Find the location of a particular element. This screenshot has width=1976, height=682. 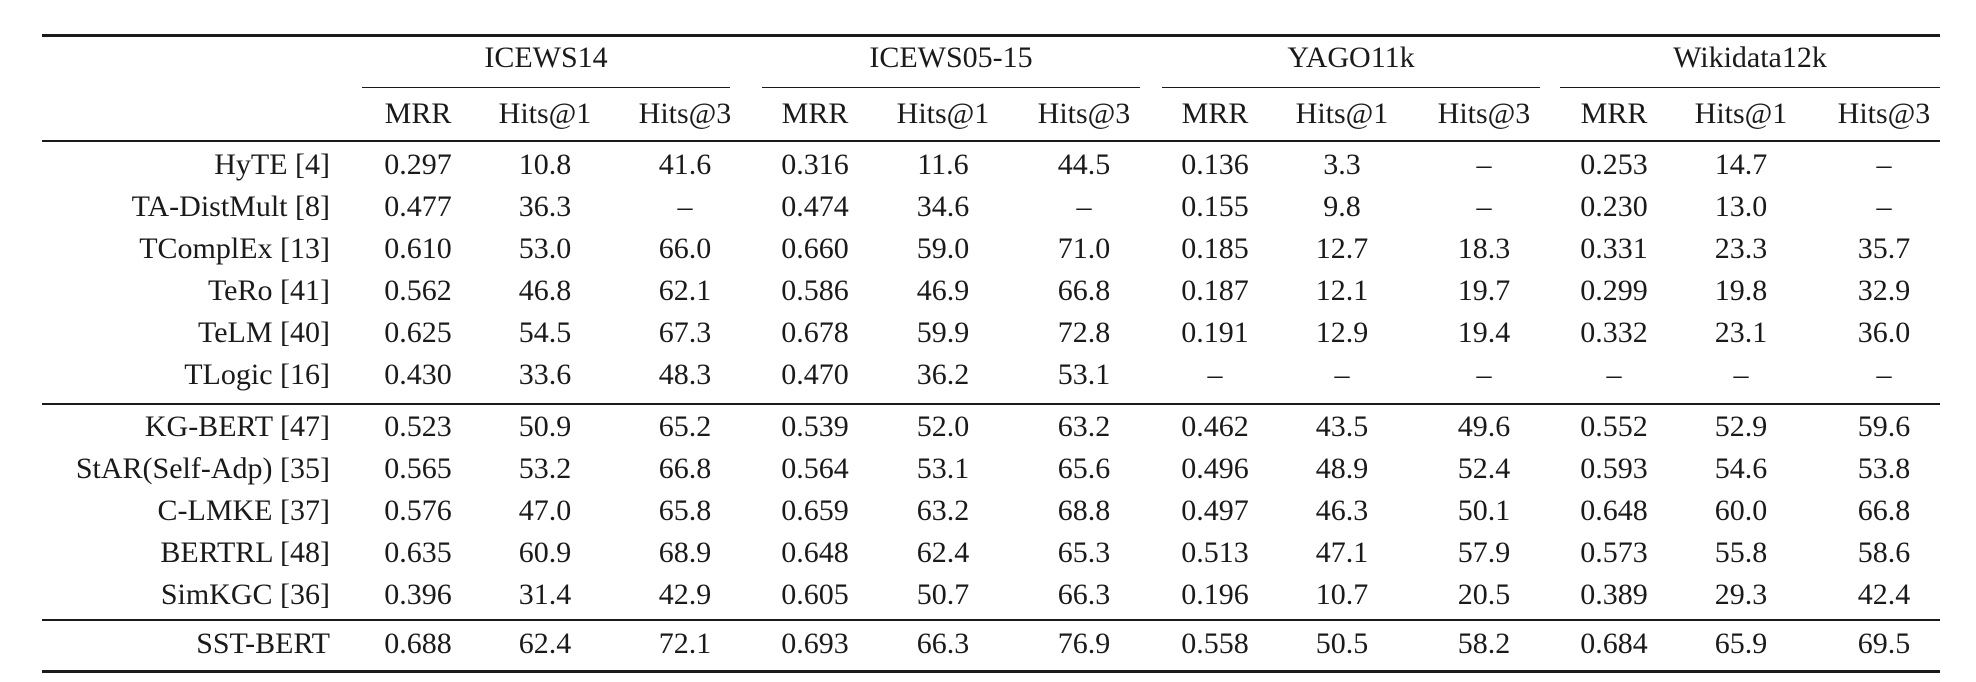

score-cell: 36.3 is located at coordinates (545, 206).